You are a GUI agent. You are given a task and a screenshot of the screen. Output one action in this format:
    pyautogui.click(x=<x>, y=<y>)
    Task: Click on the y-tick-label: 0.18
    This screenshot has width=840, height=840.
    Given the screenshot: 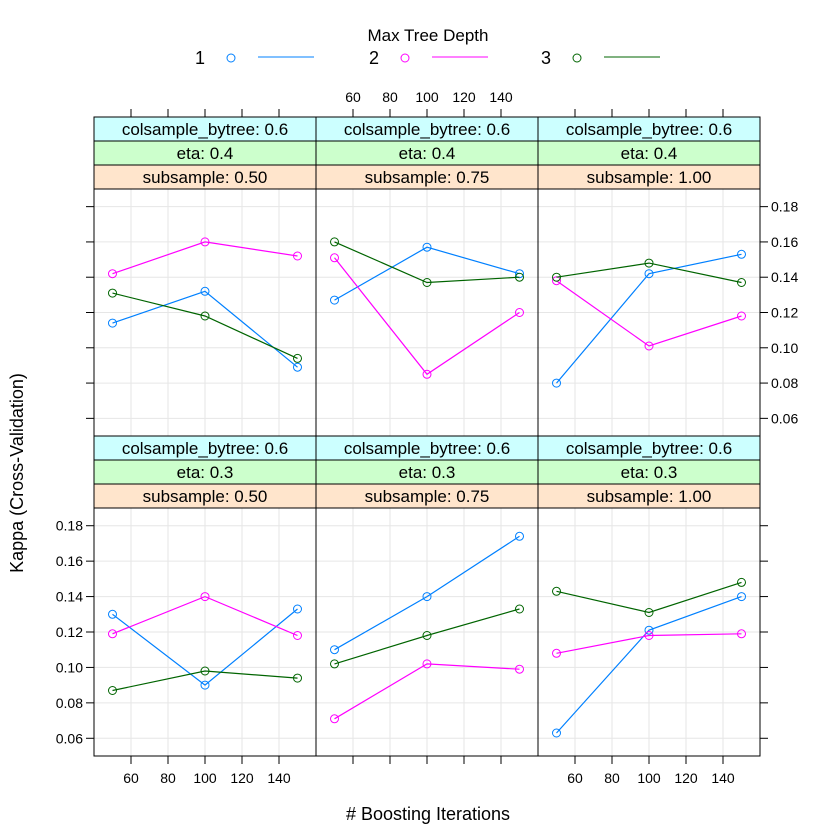 What is the action you would take?
    pyautogui.click(x=69, y=526)
    